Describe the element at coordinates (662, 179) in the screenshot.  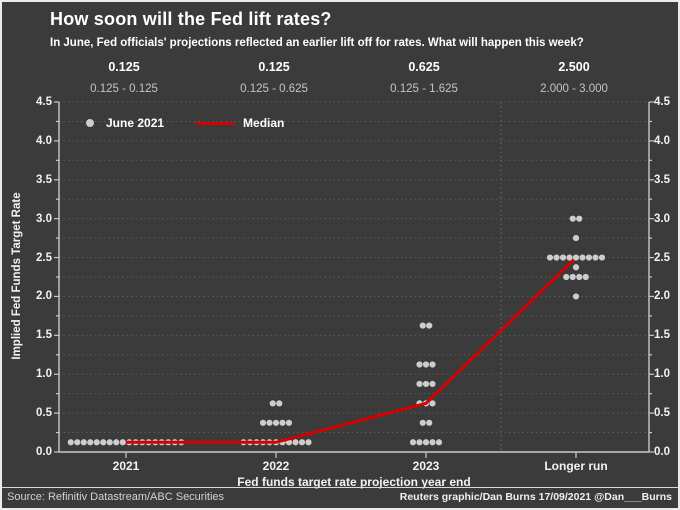
I see `y-tick-label-right: 3.5` at that location.